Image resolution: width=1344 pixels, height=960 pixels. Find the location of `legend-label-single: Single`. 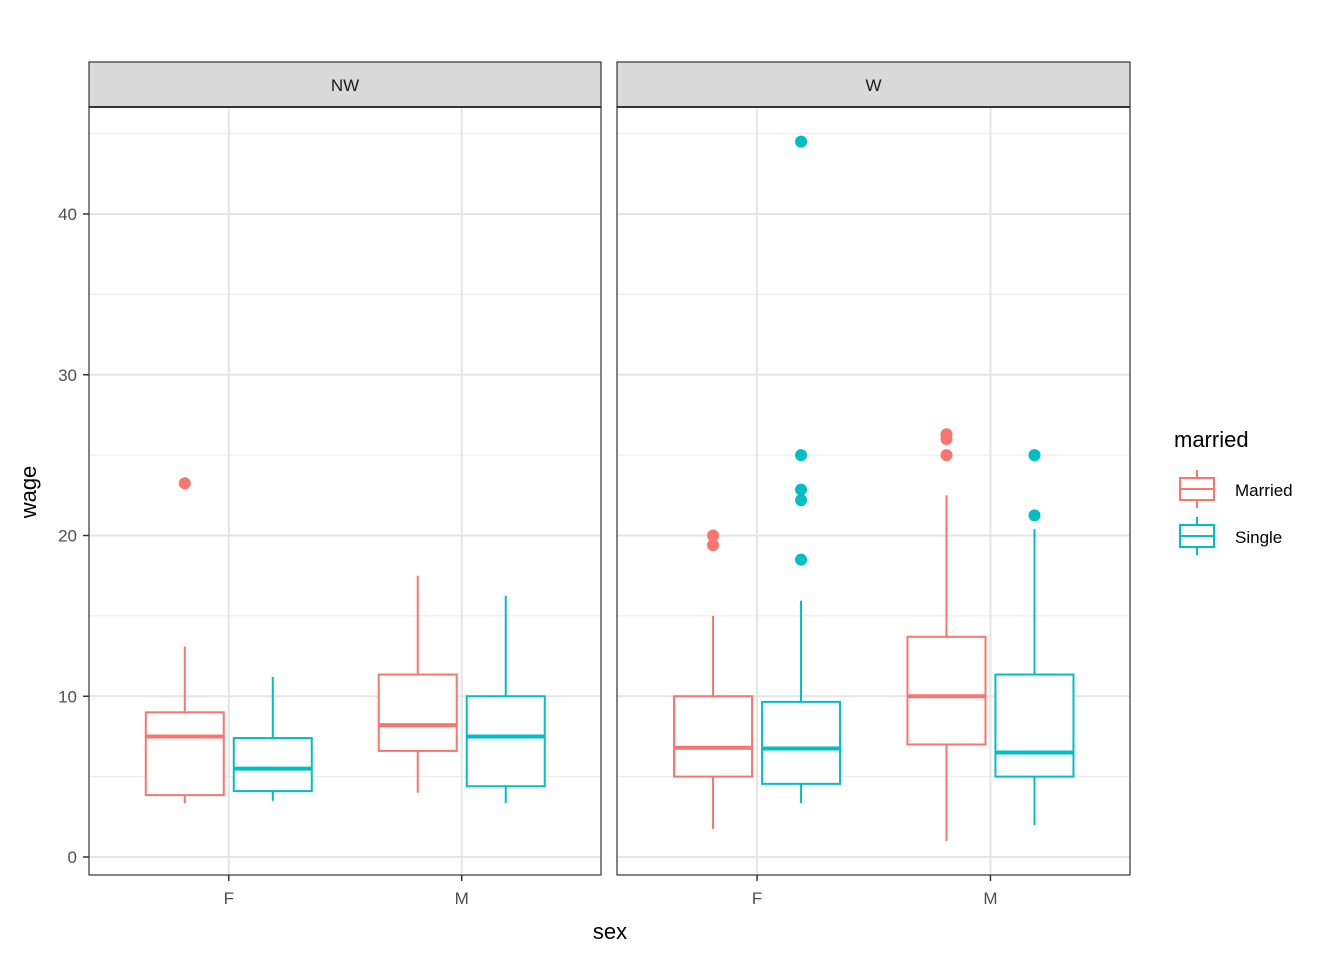

legend-label-single: Single is located at coordinates (1258, 537).